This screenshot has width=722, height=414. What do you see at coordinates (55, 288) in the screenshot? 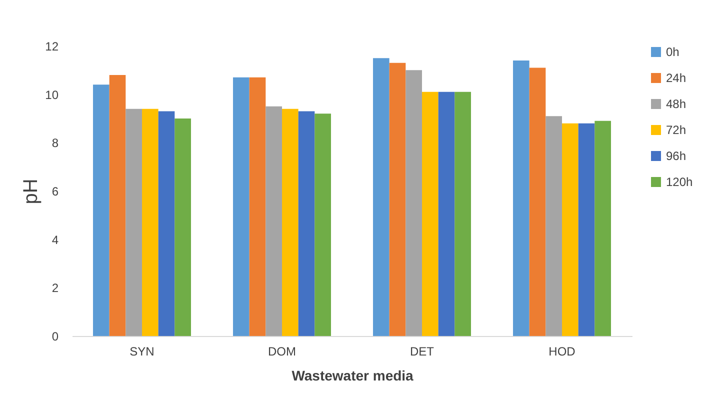
I see `y-tick-label: 2` at bounding box center [55, 288].